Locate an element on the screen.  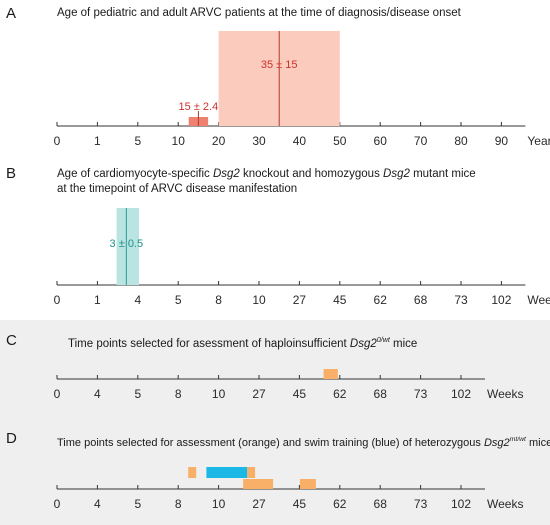
panel-b-bar-label: 3 ± 0.5 is located at coordinates (127, 244).